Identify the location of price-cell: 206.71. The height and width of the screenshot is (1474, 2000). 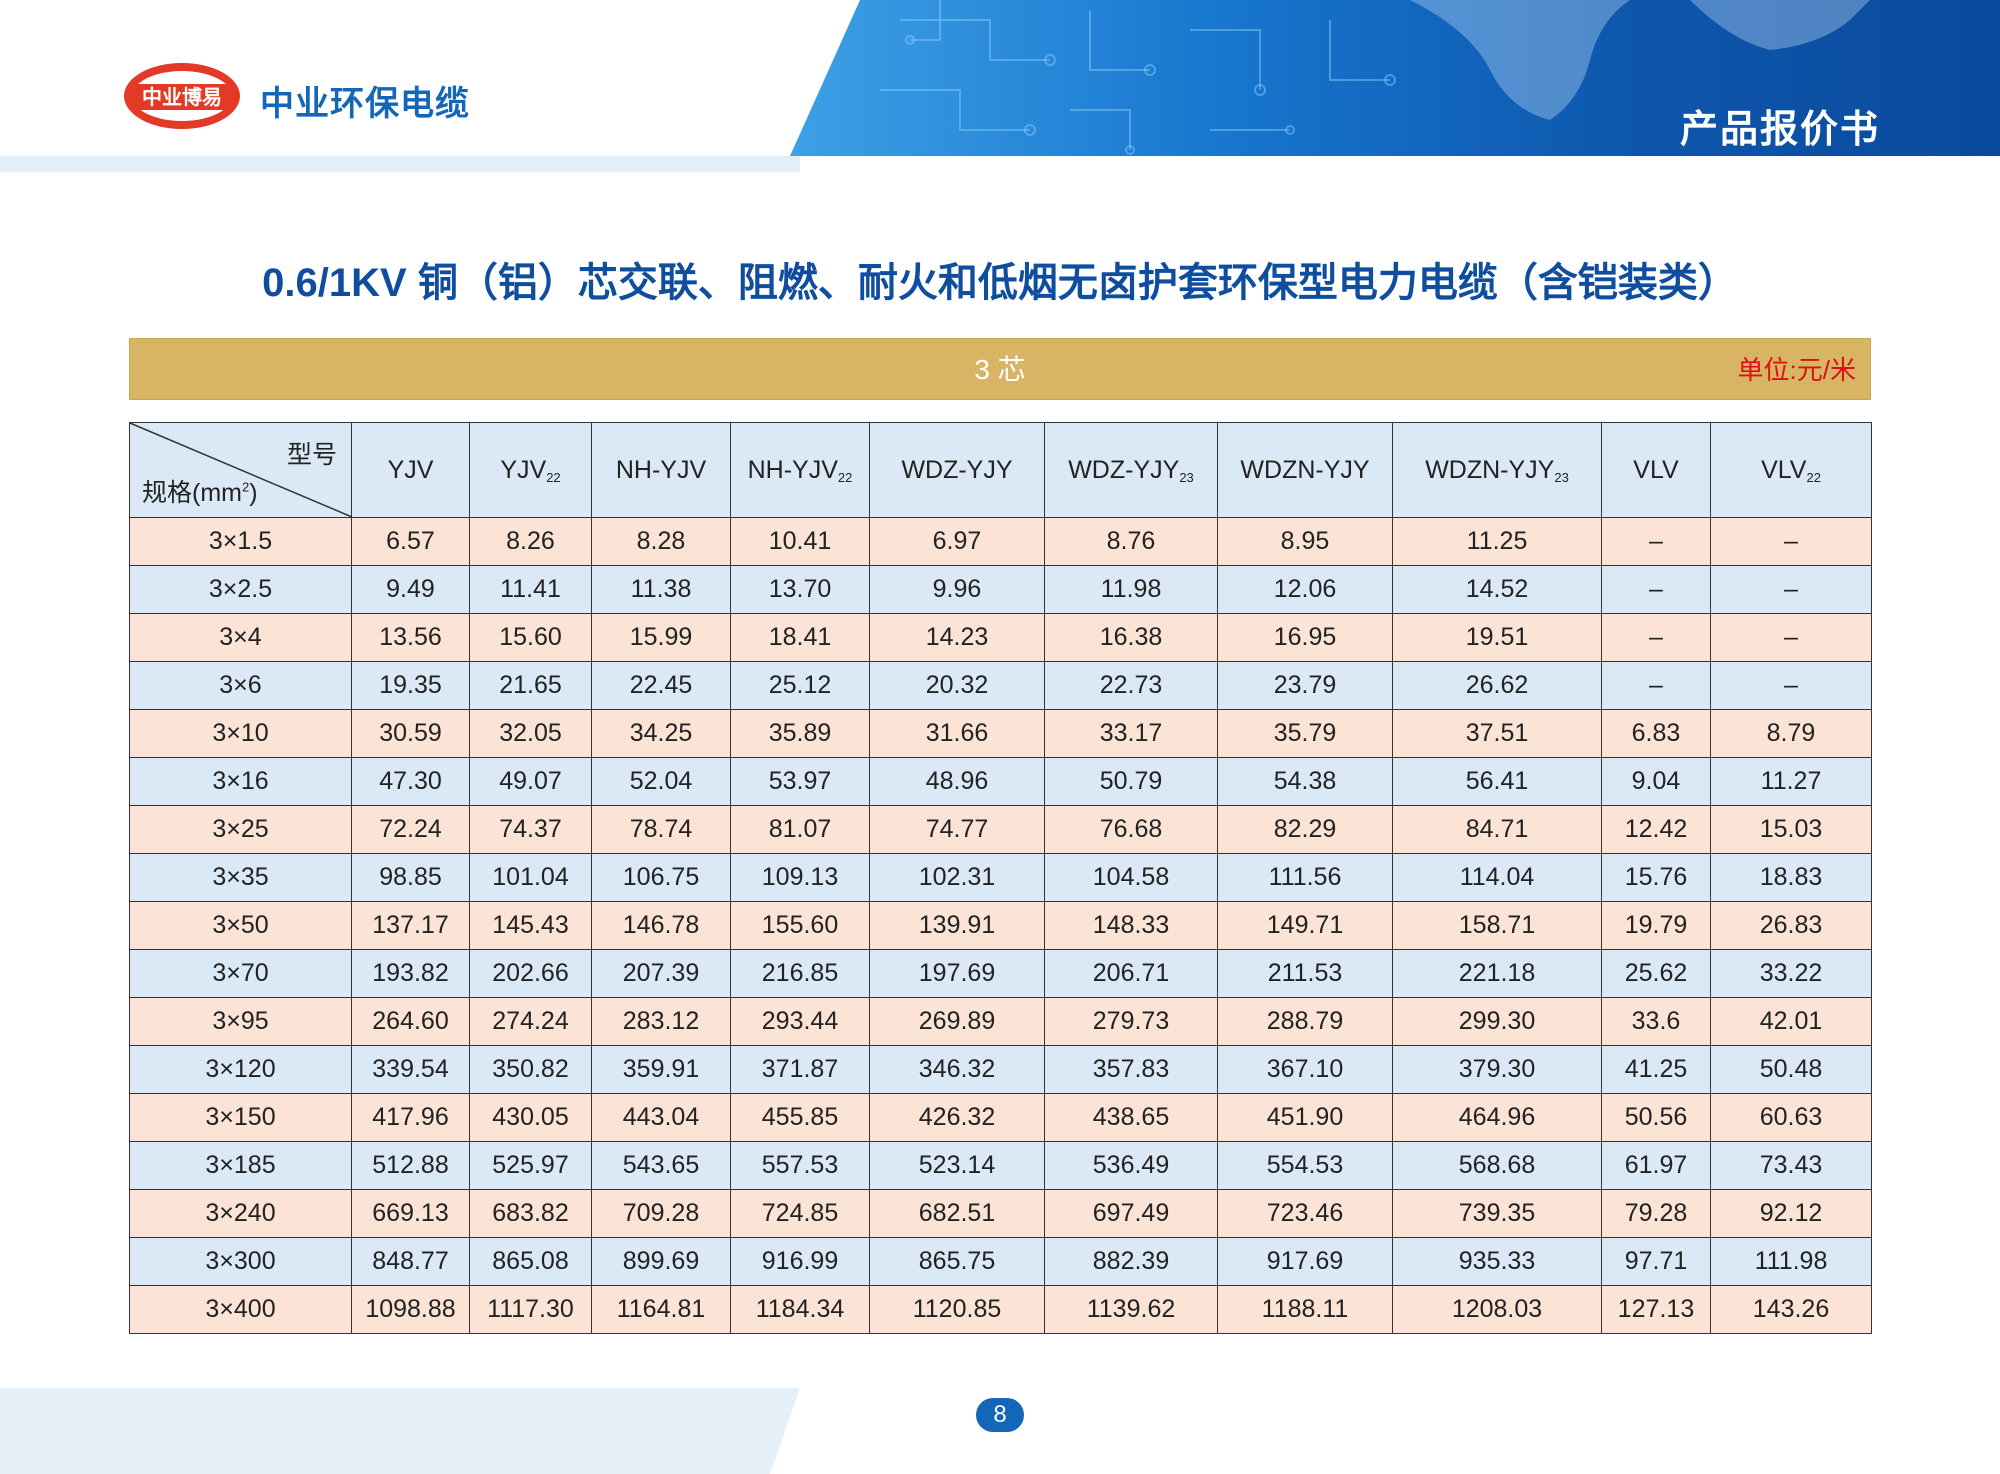
(1131, 973).